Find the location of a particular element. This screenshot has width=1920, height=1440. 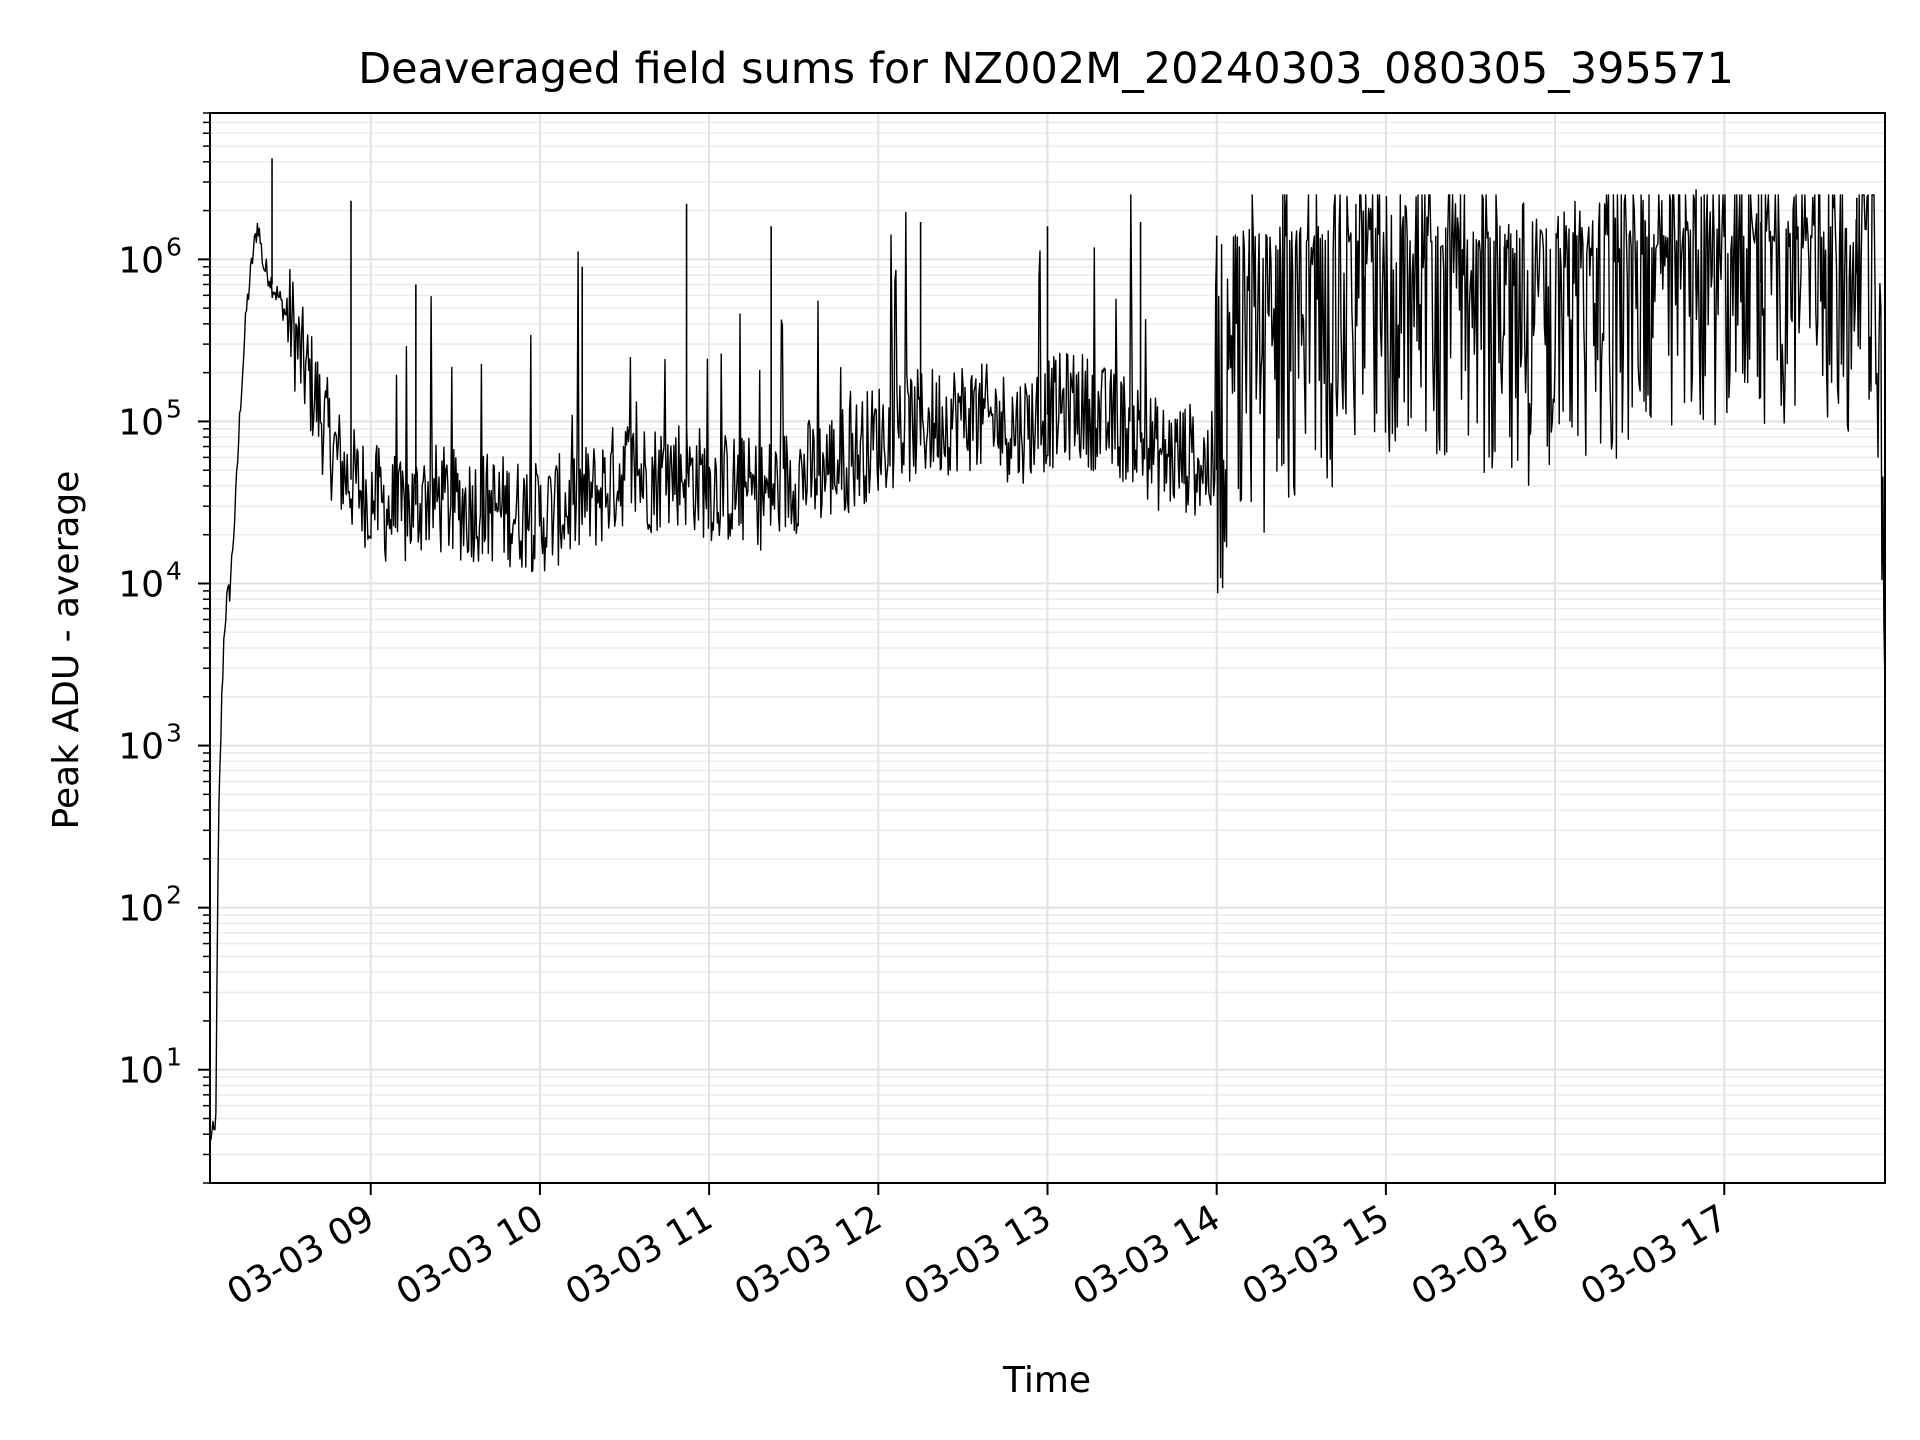

y-tick-exponent: 5 is located at coordinates (174, 408).